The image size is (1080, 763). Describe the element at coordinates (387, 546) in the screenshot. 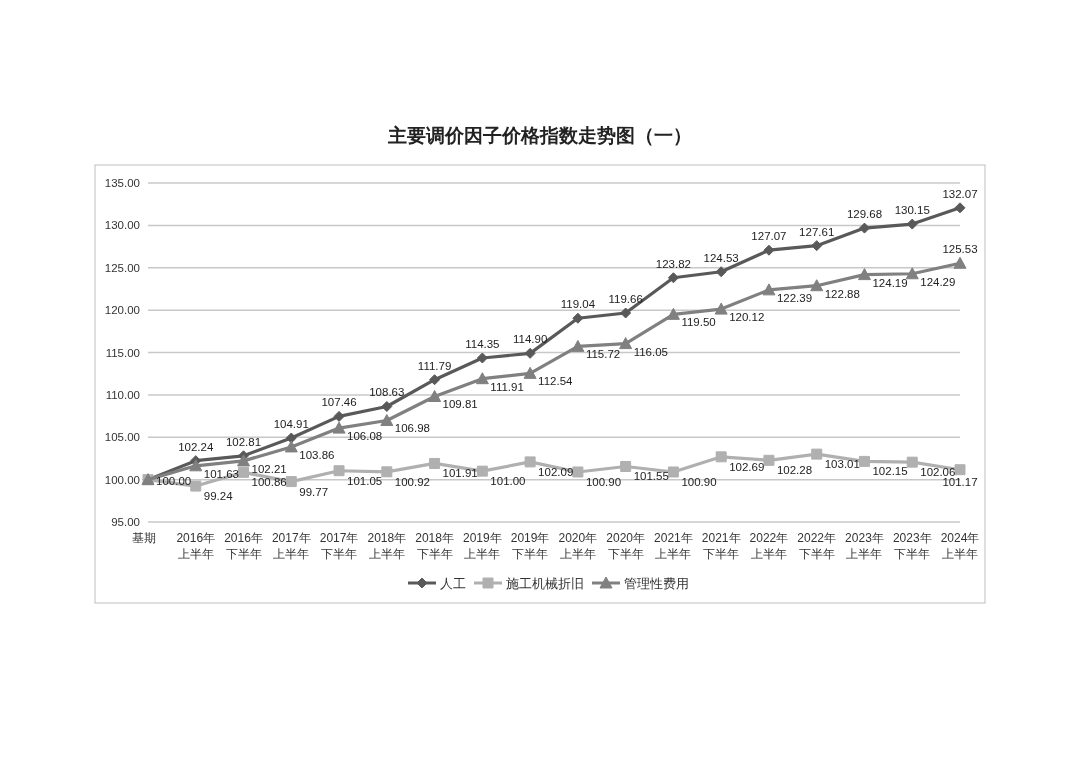

I see `x-tick-label: 2018年上半年` at that location.